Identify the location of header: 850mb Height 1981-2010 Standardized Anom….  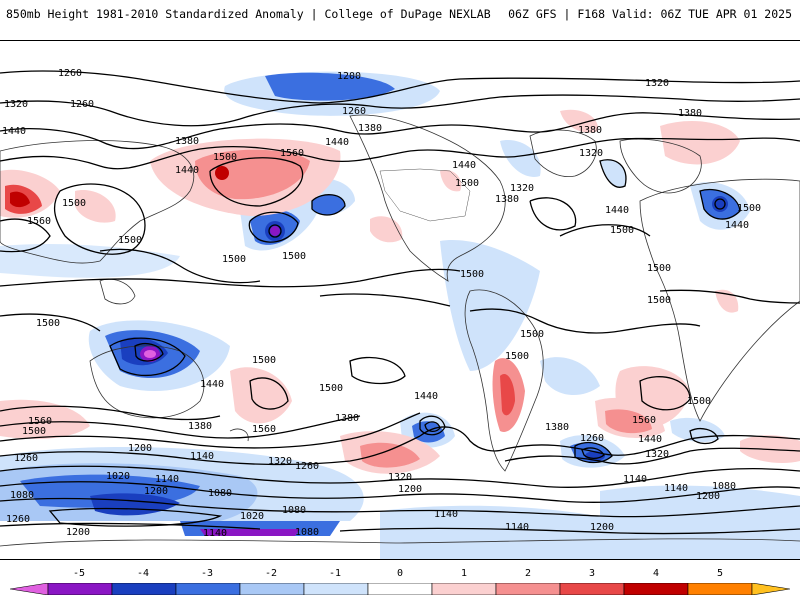
(400, 20).